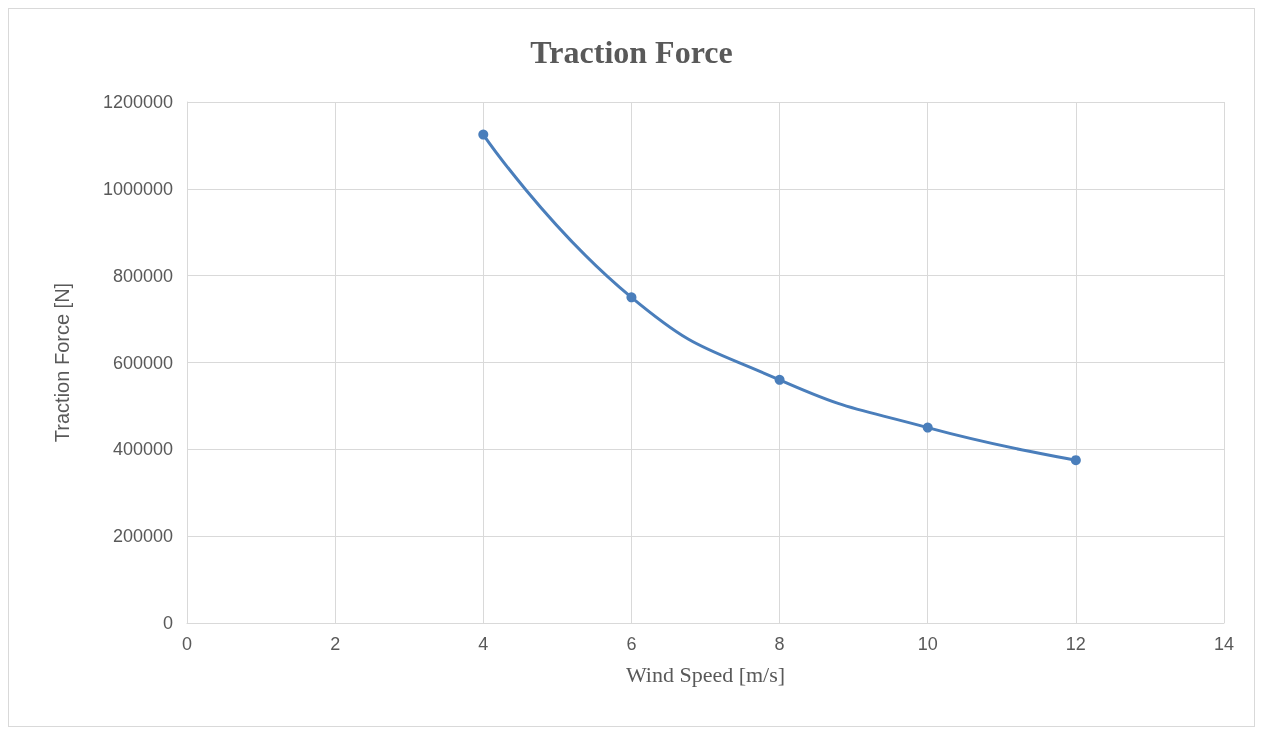  I want to click on x-tick-label: 6, so click(631, 644).